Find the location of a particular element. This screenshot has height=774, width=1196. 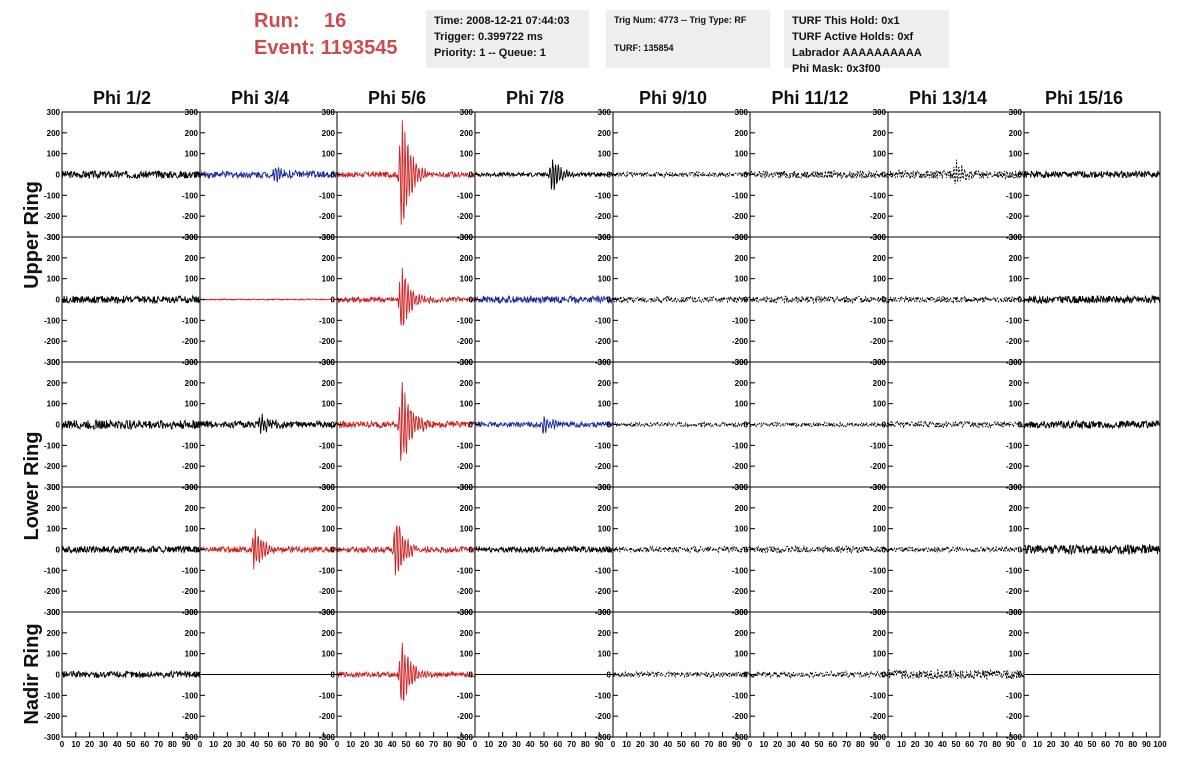

xtick-label-c2-4: 40 is located at coordinates (392, 744).